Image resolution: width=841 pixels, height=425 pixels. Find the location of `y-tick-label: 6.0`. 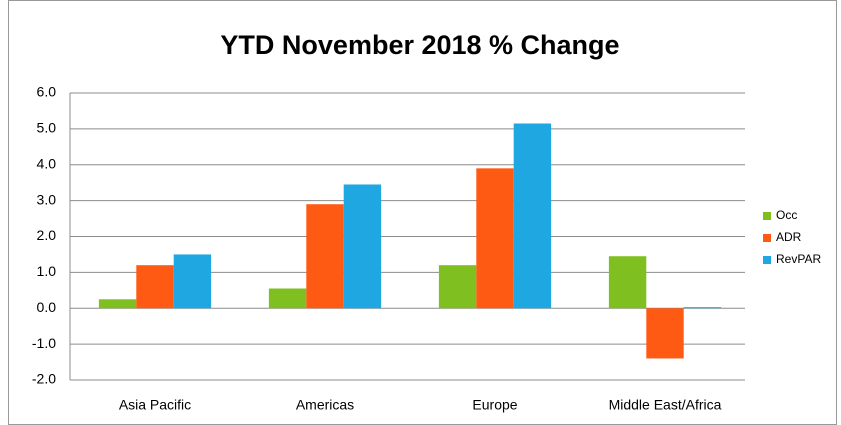

y-tick-label: 6.0 is located at coordinates (47, 92).